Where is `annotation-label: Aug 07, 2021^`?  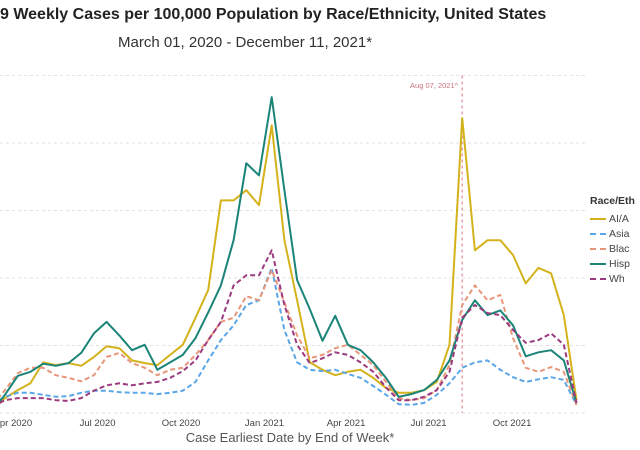
annotation-label: Aug 07, 2021^ is located at coordinates (434, 85).